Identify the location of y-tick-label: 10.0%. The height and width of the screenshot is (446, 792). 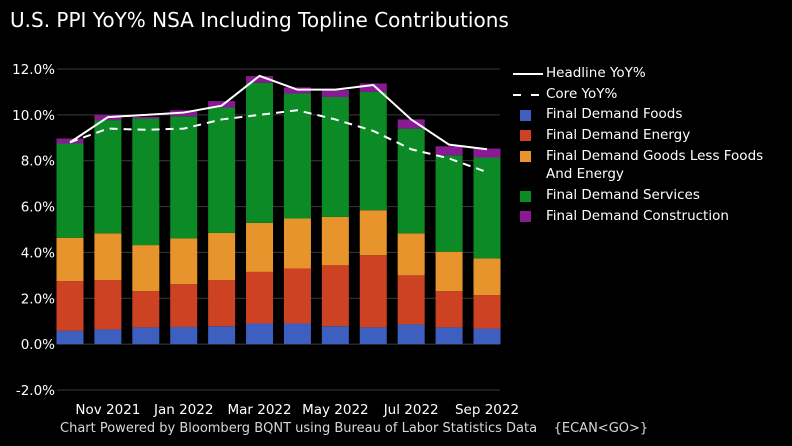
(33, 116).